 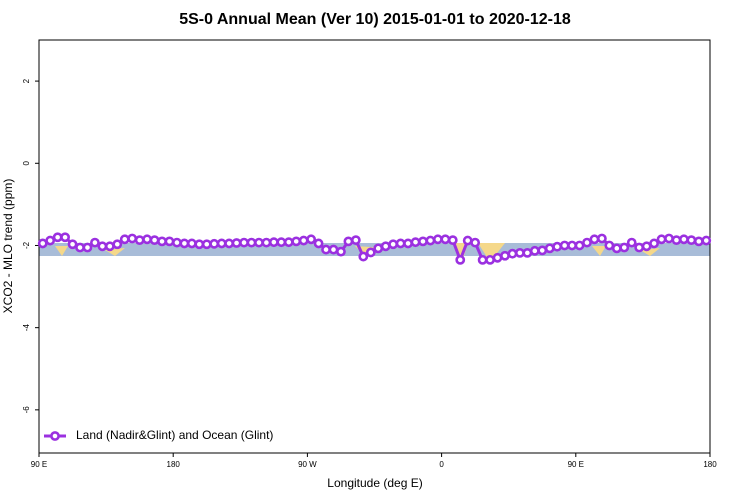 I want to click on y-tick-label: -6, so click(x=26, y=410).